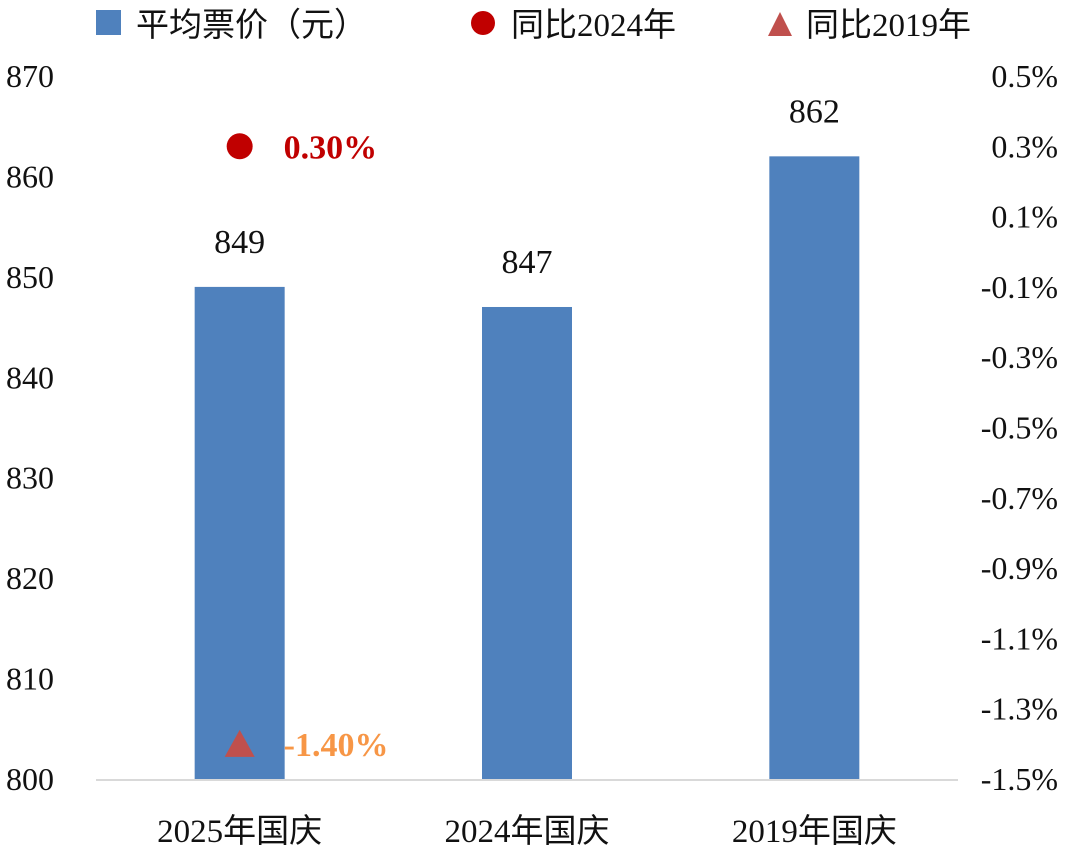 The height and width of the screenshot is (852, 1080). What do you see at coordinates (1019, 779) in the screenshot?
I see `right-tick-label: -1.5%` at bounding box center [1019, 779].